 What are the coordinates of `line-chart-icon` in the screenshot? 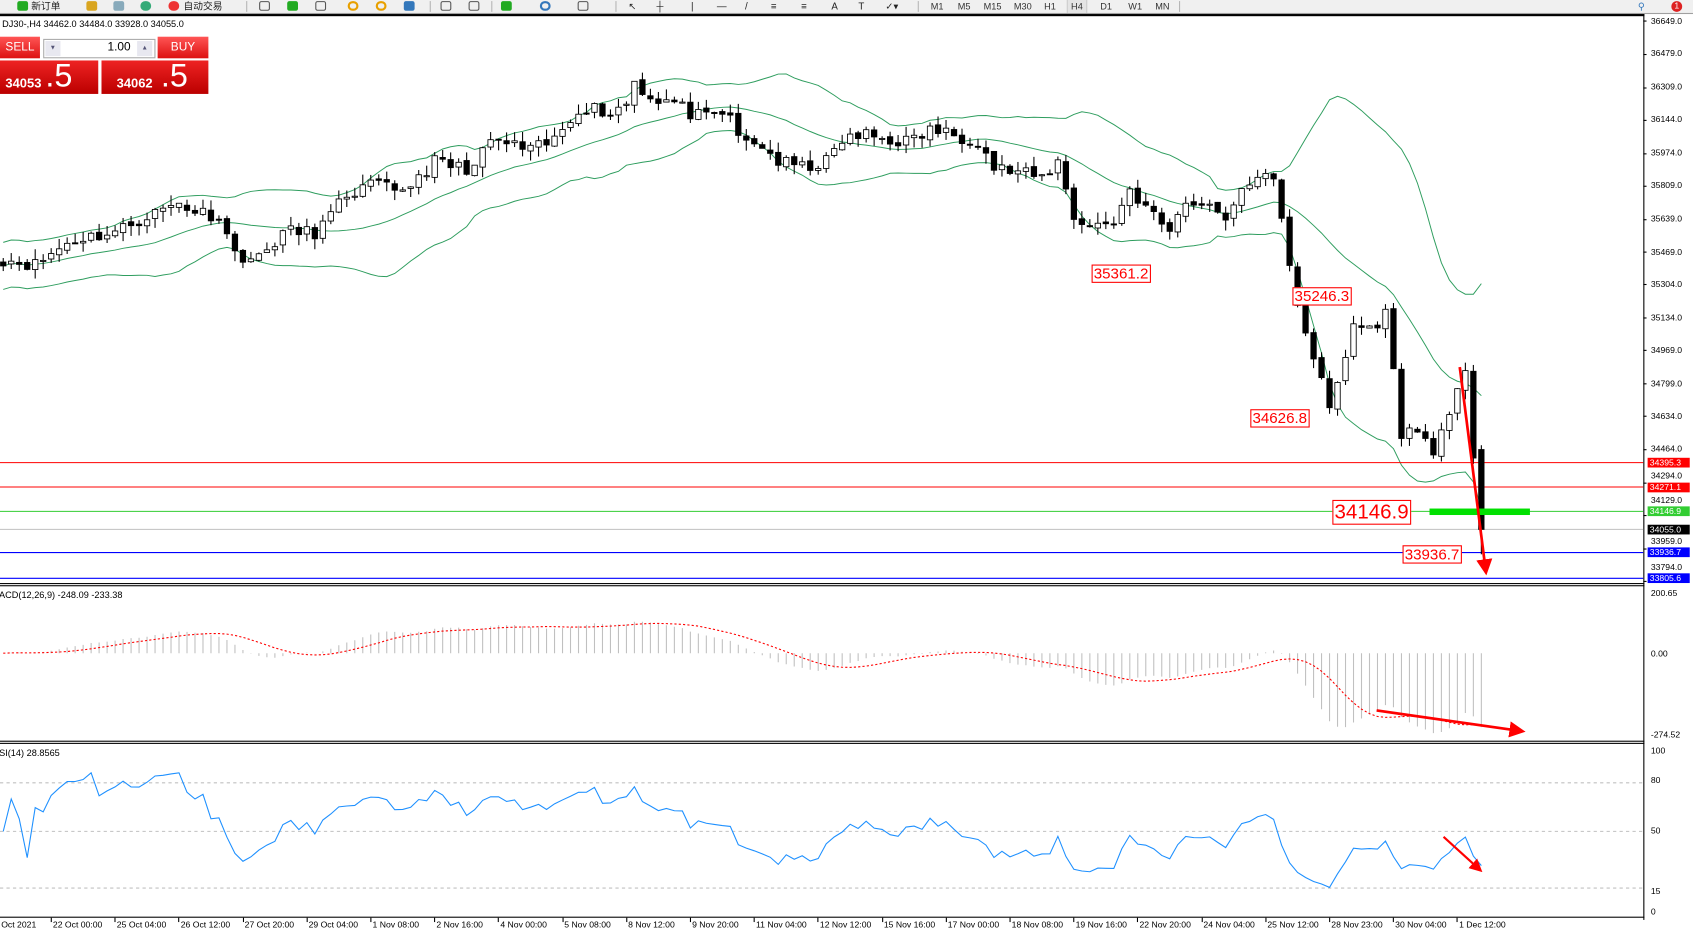 It's located at (321, 6).